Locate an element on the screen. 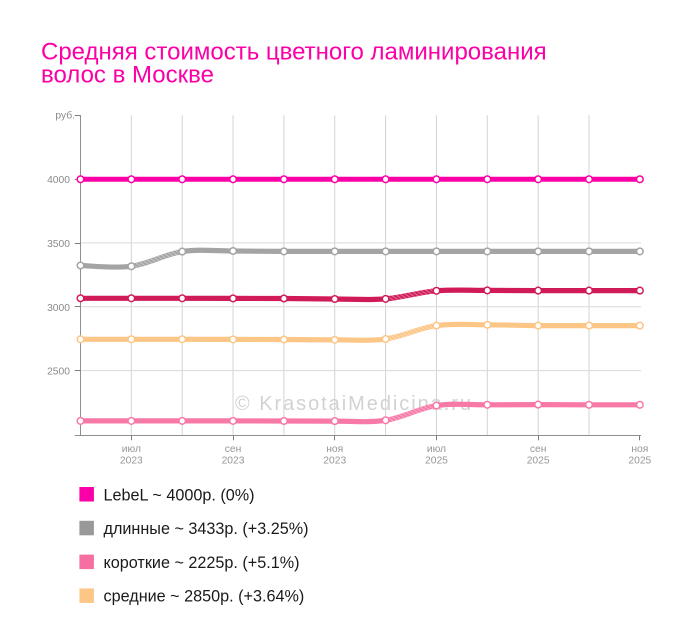  svg-text: 3500 is located at coordinates (58, 244).